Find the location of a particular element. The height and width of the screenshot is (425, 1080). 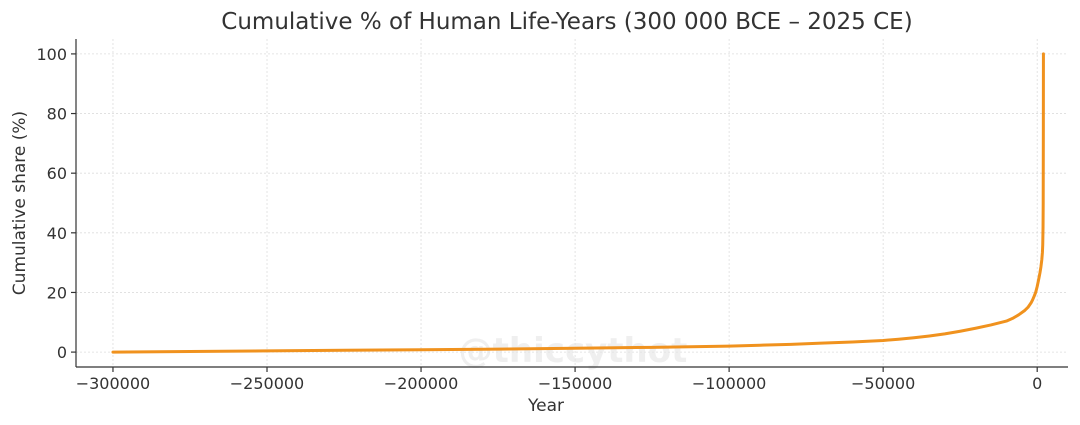

x-tick-label: −250000 is located at coordinates (267, 383).